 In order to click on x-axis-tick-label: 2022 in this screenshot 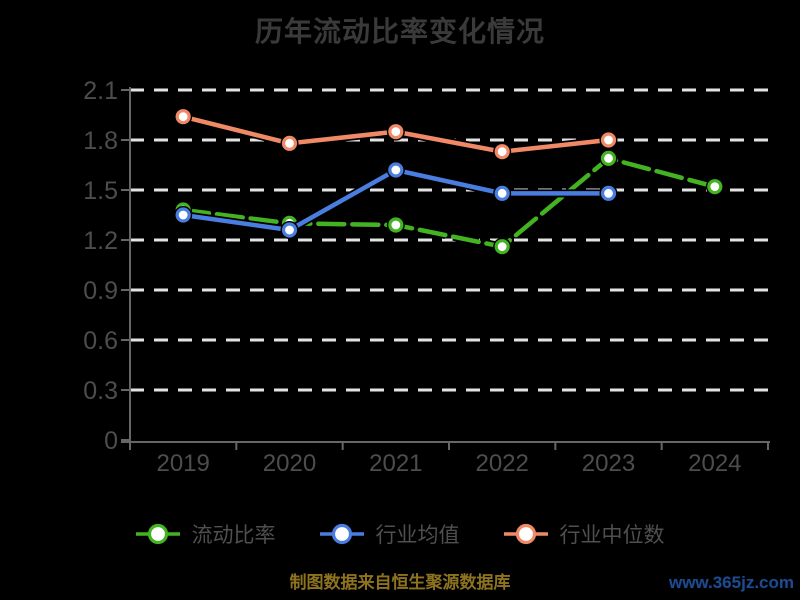, I will do `click(501, 463)`.